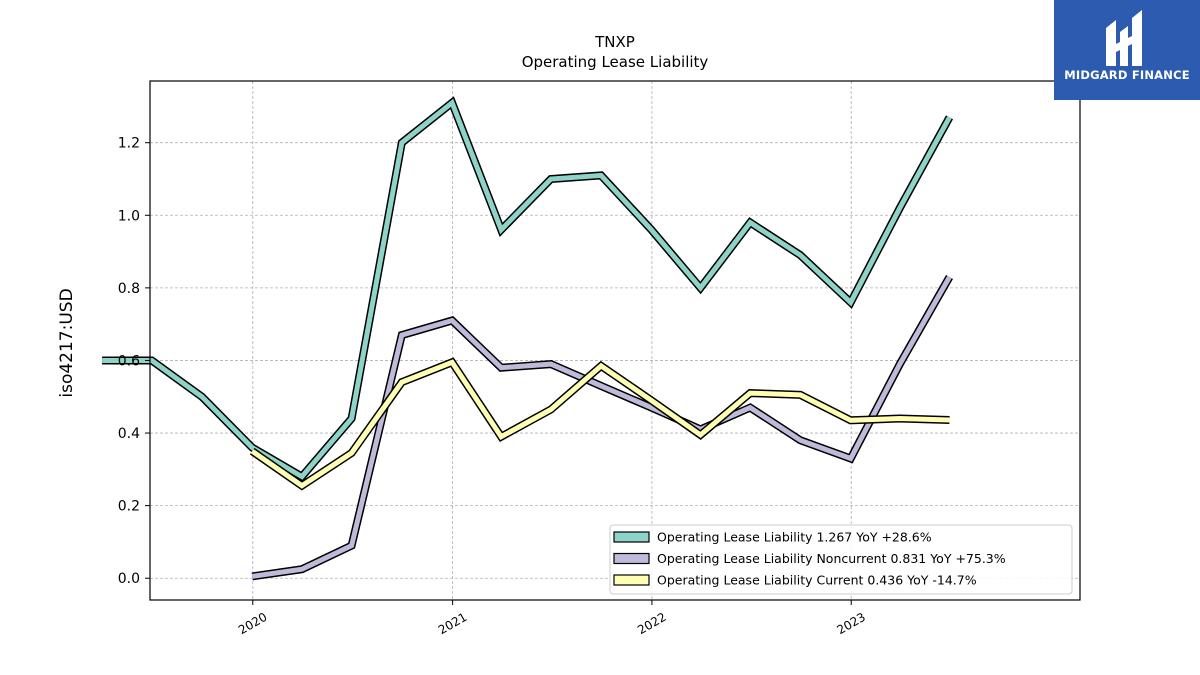 The height and width of the screenshot is (675, 1200). Describe the element at coordinates (67, 342) in the screenshot. I see `y-axis-label: iso4217:USD` at that location.